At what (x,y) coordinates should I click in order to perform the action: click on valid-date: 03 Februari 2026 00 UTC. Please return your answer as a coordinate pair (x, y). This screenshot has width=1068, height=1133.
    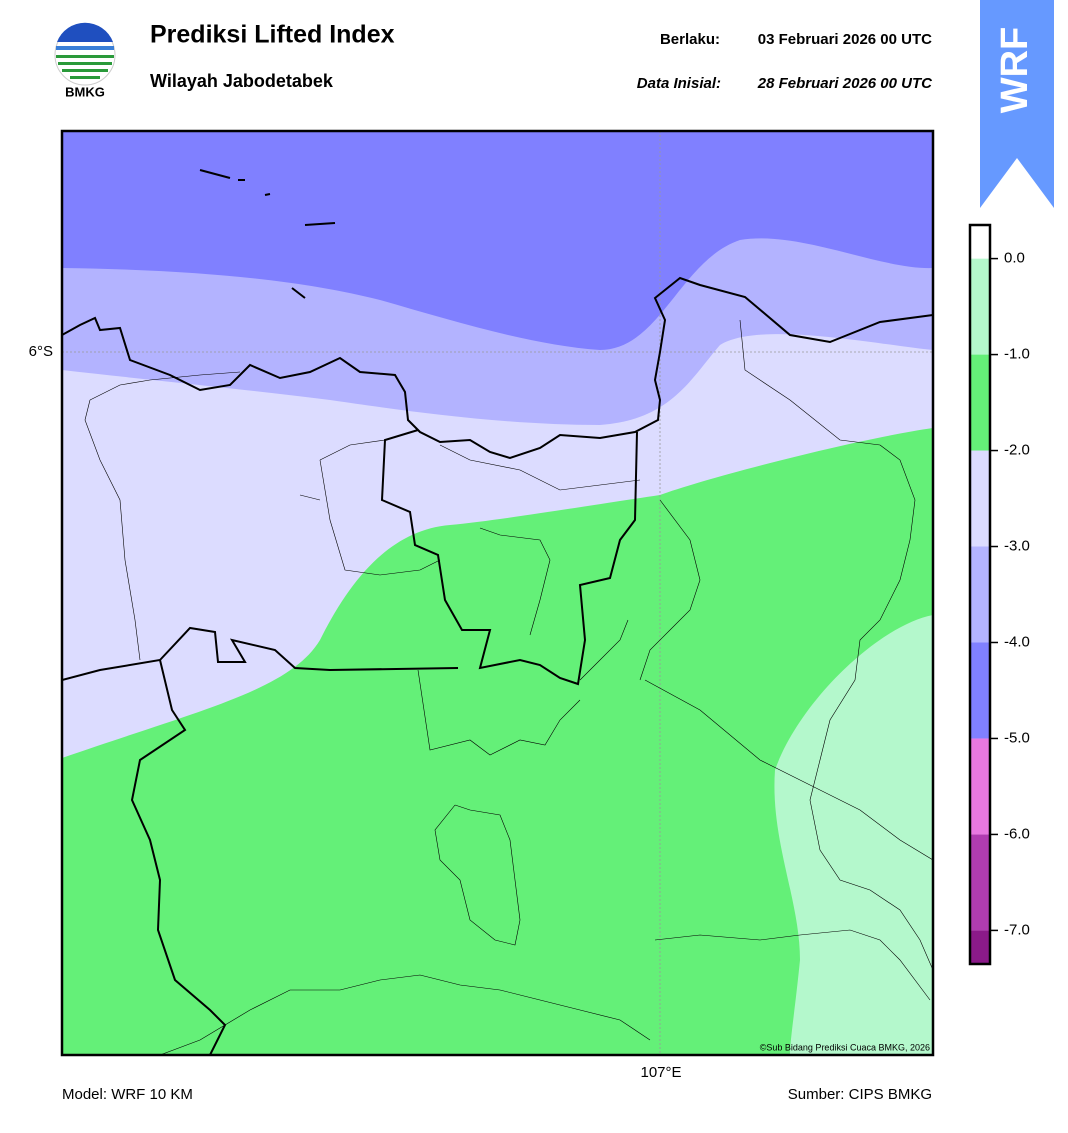
    Looking at the image, I should click on (845, 39).